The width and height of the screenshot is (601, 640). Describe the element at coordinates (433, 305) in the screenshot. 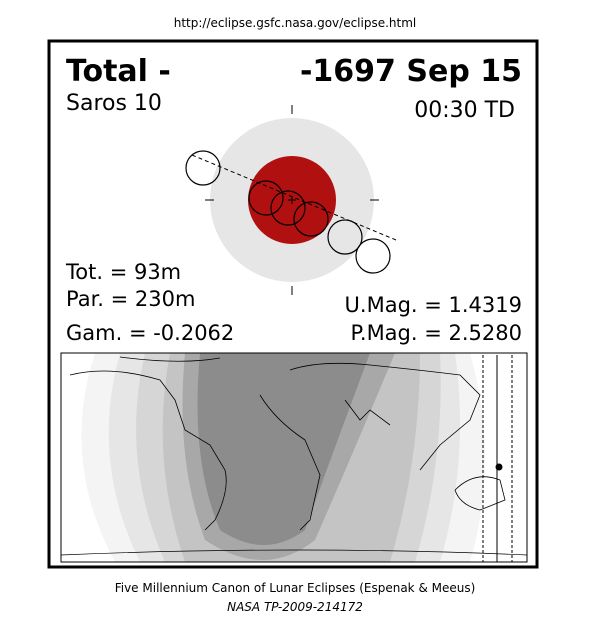

I see `umbral-magnitude: U.Mag. = 1.4319` at that location.